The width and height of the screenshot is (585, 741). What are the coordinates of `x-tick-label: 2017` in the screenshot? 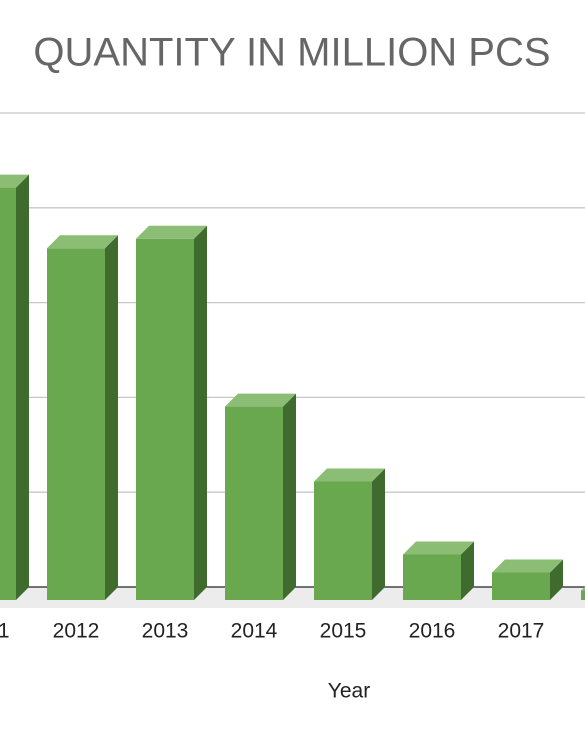 It's located at (521, 631).